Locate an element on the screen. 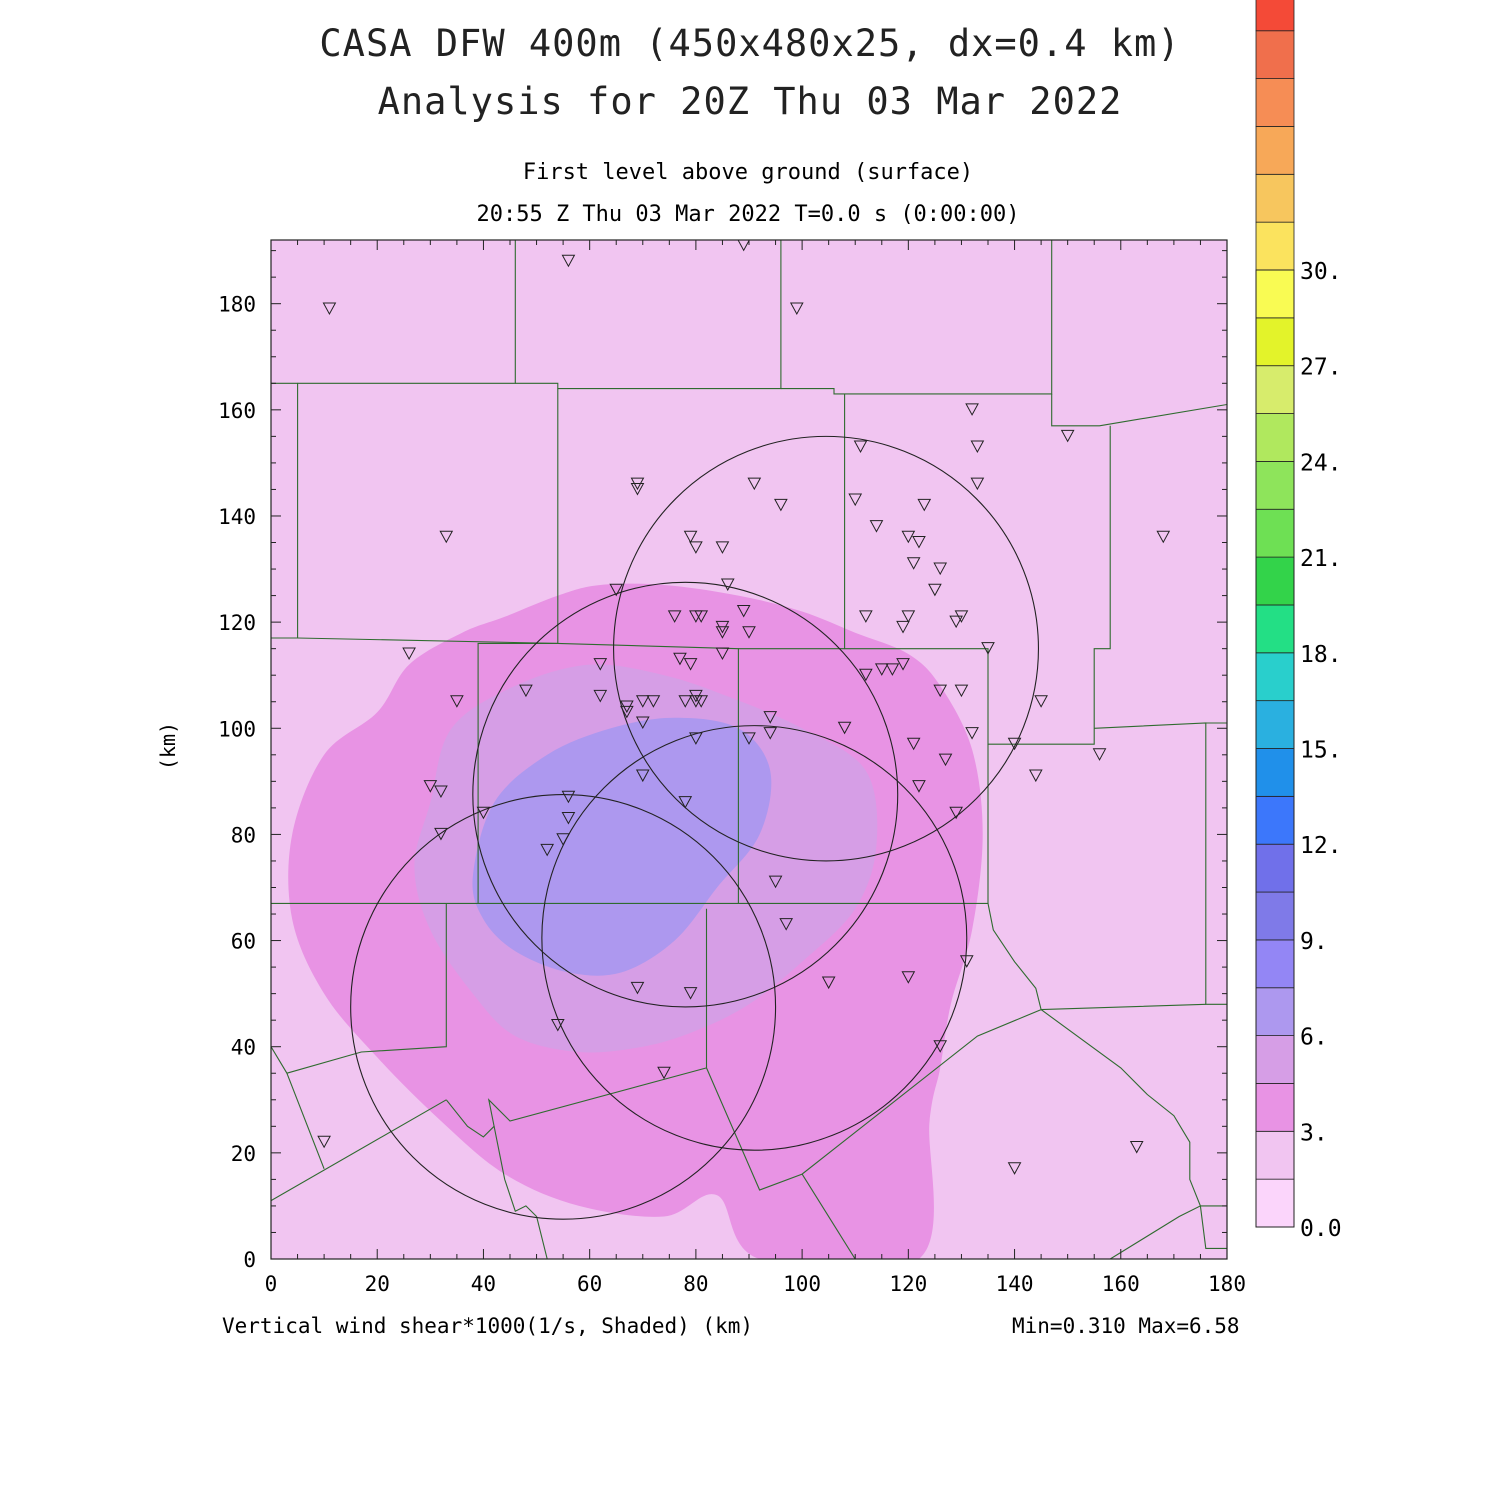 Image resolution: width=1500 pixels, height=1500 pixels. colorbar-tick-label: 21. is located at coordinates (1321, 559).